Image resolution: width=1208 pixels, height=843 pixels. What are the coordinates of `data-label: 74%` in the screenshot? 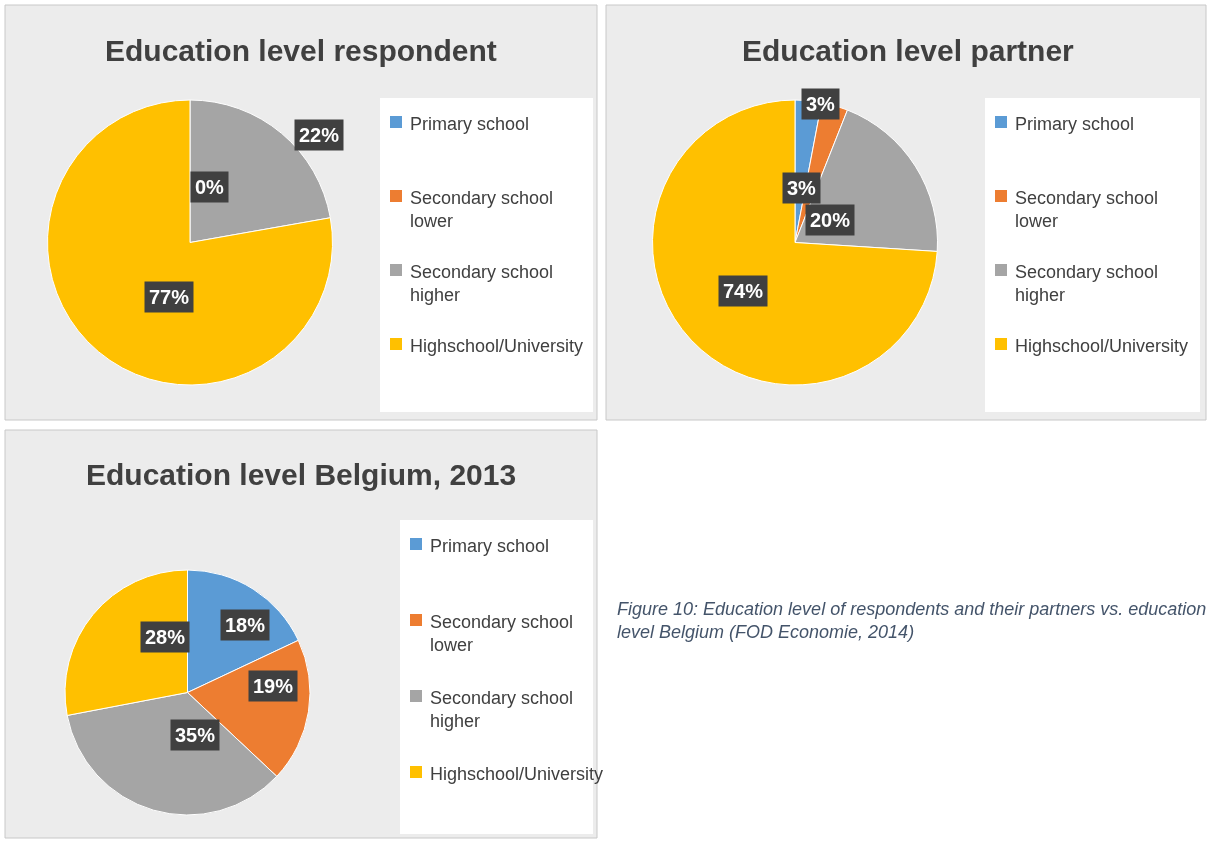 It's located at (743, 291).